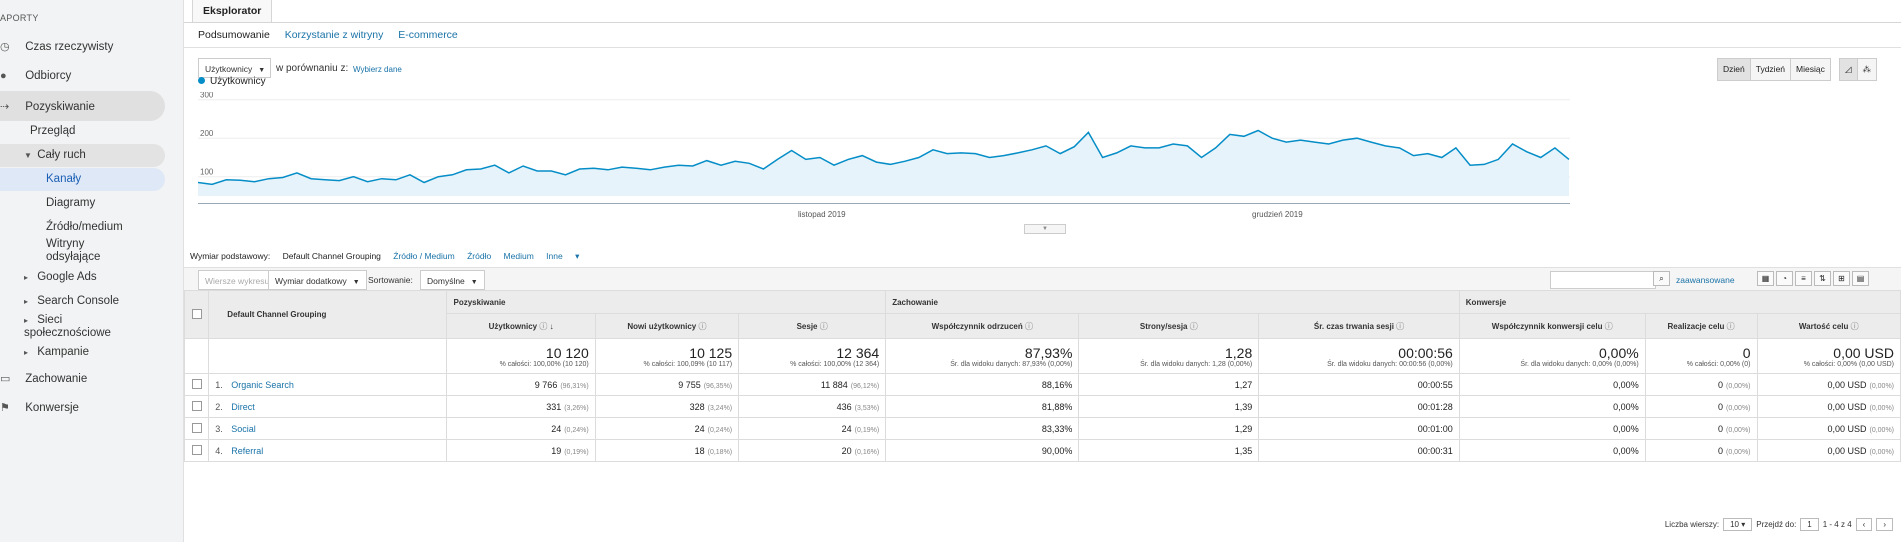 The height and width of the screenshot is (542, 1901). Describe the element at coordinates (518, 256) in the screenshot. I see `dimension-link-medium: Medium` at that location.